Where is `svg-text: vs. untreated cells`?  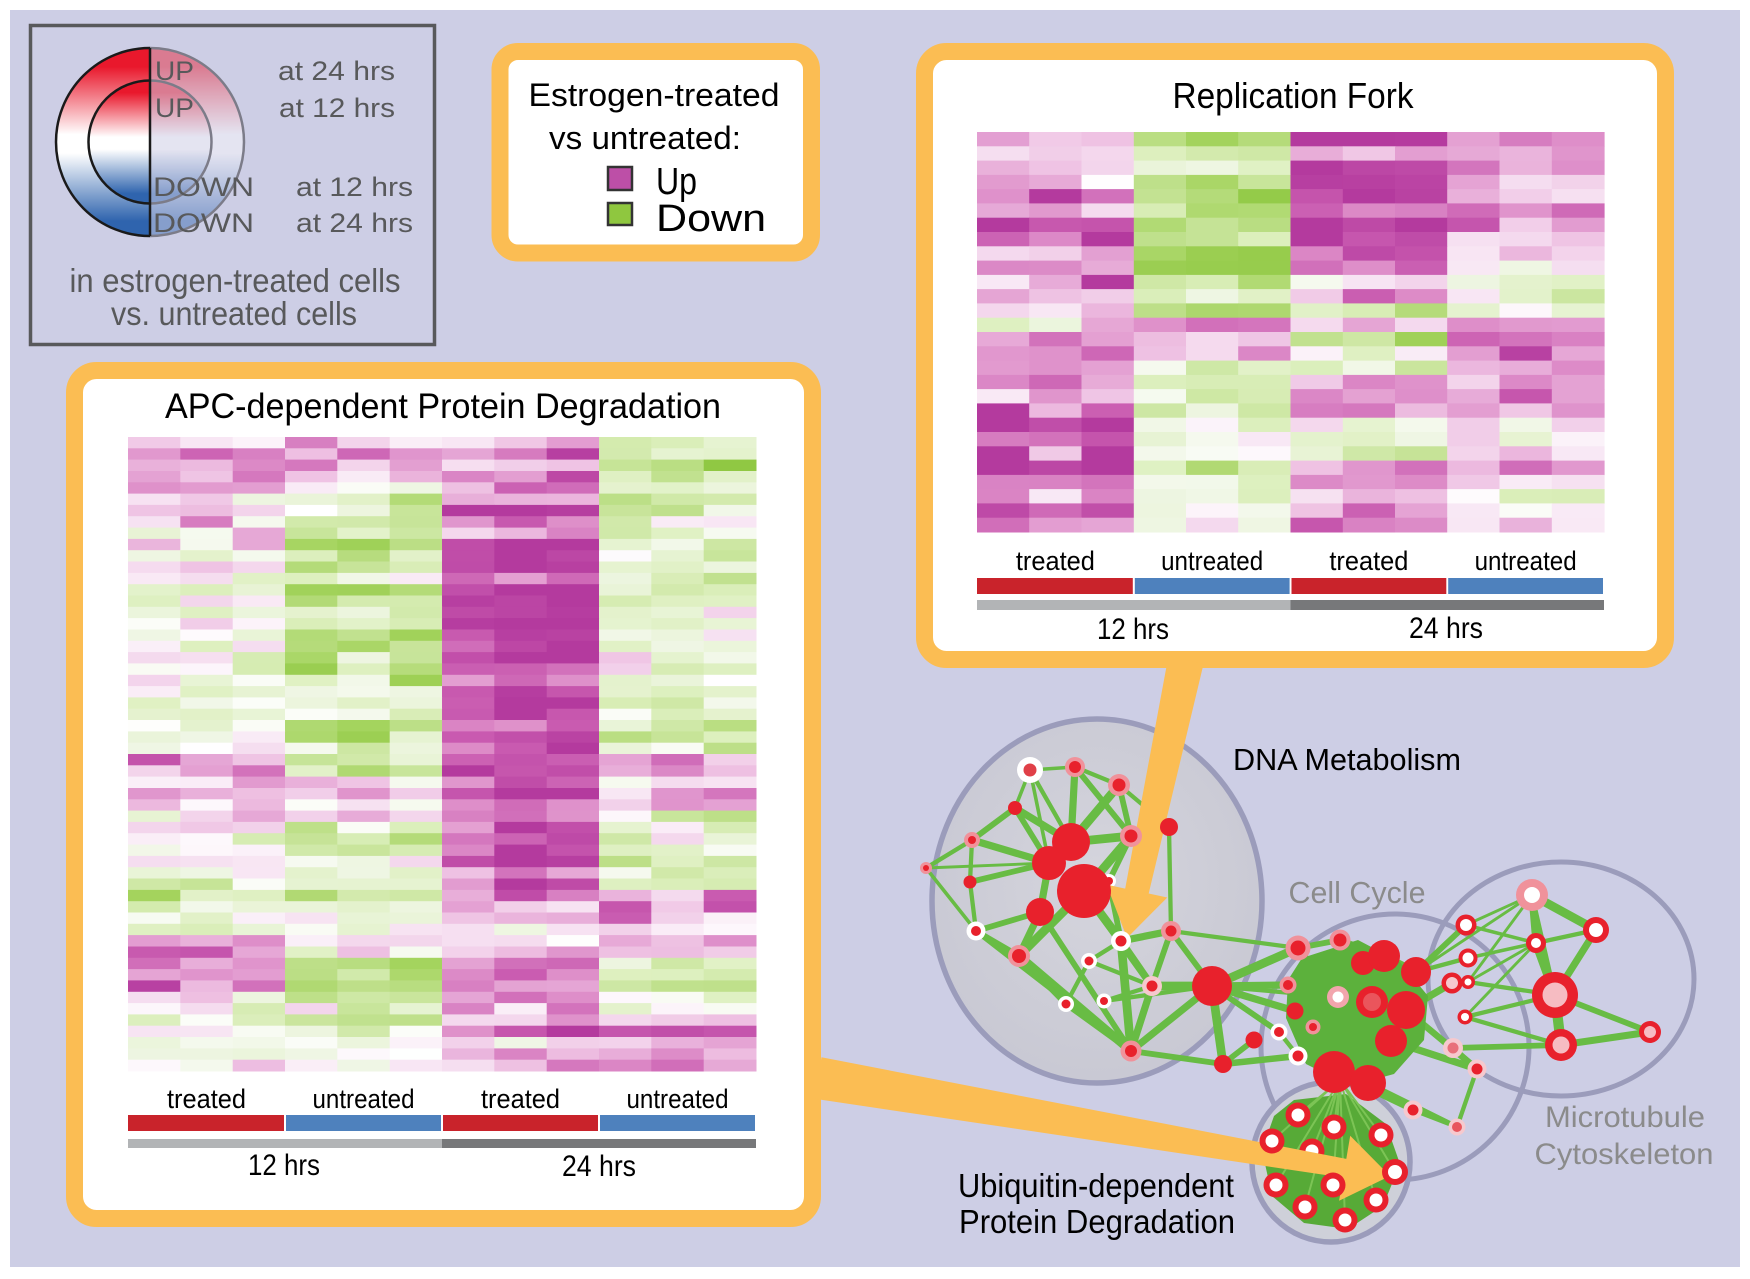 svg-text: vs. untreated cells is located at coordinates (234, 313).